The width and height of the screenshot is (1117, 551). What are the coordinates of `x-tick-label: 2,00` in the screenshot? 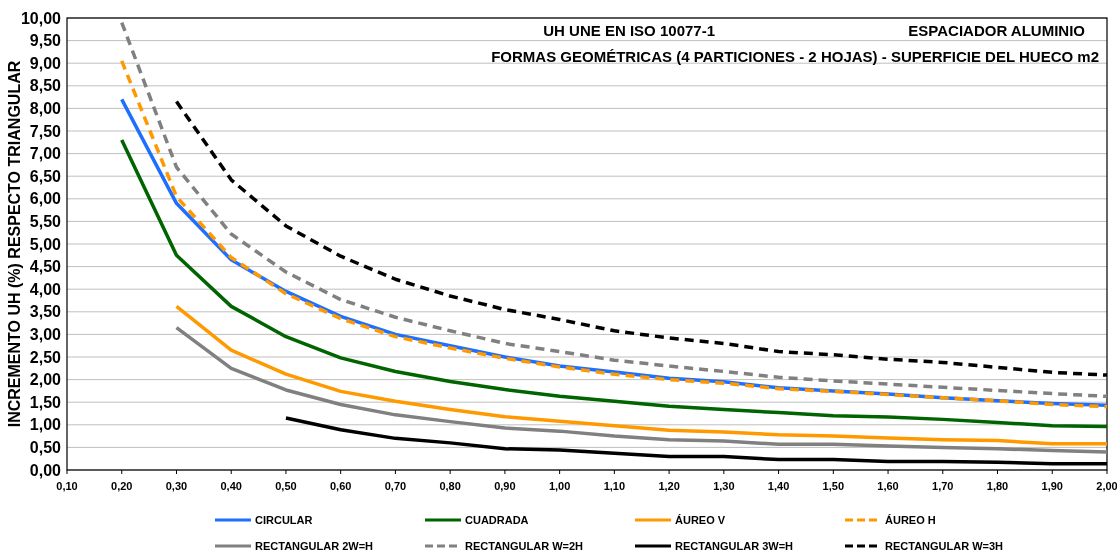 It's located at (1106, 486).